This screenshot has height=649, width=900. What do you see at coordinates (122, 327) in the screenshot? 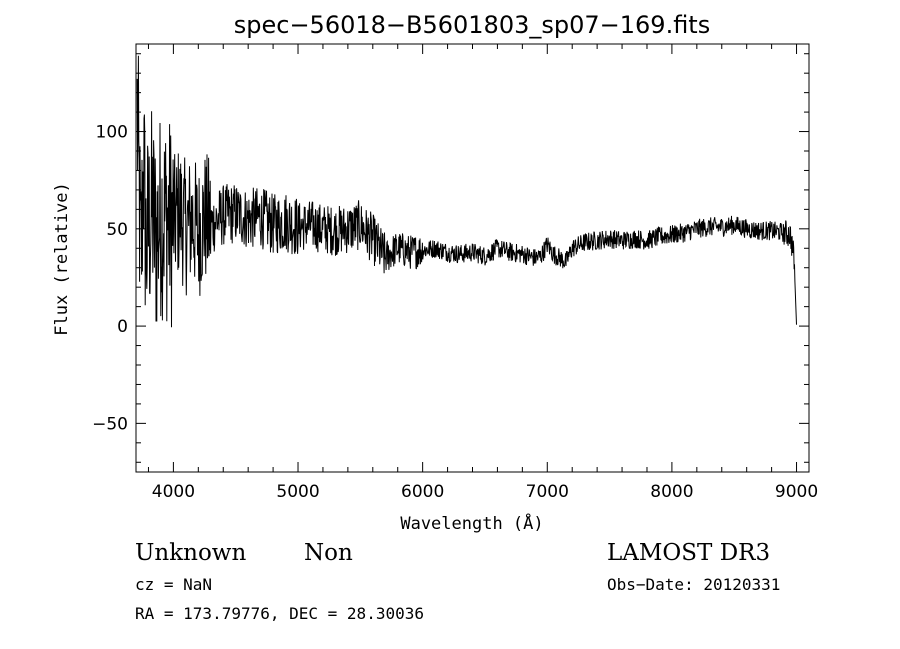
I see `y-tick-label: 0` at bounding box center [122, 327].